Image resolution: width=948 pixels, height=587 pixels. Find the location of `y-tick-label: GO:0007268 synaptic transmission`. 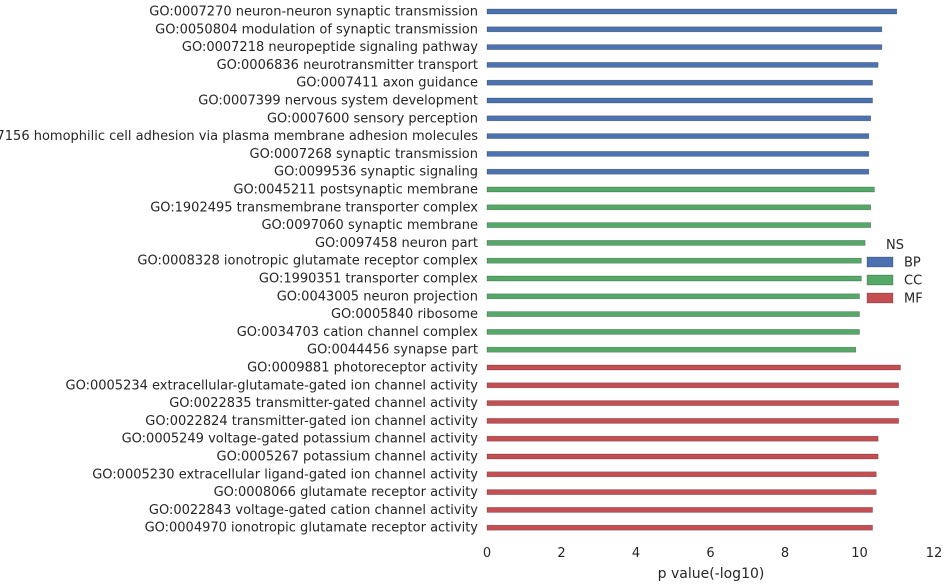

y-tick-label: GO:0007268 synaptic transmission is located at coordinates (364, 154).